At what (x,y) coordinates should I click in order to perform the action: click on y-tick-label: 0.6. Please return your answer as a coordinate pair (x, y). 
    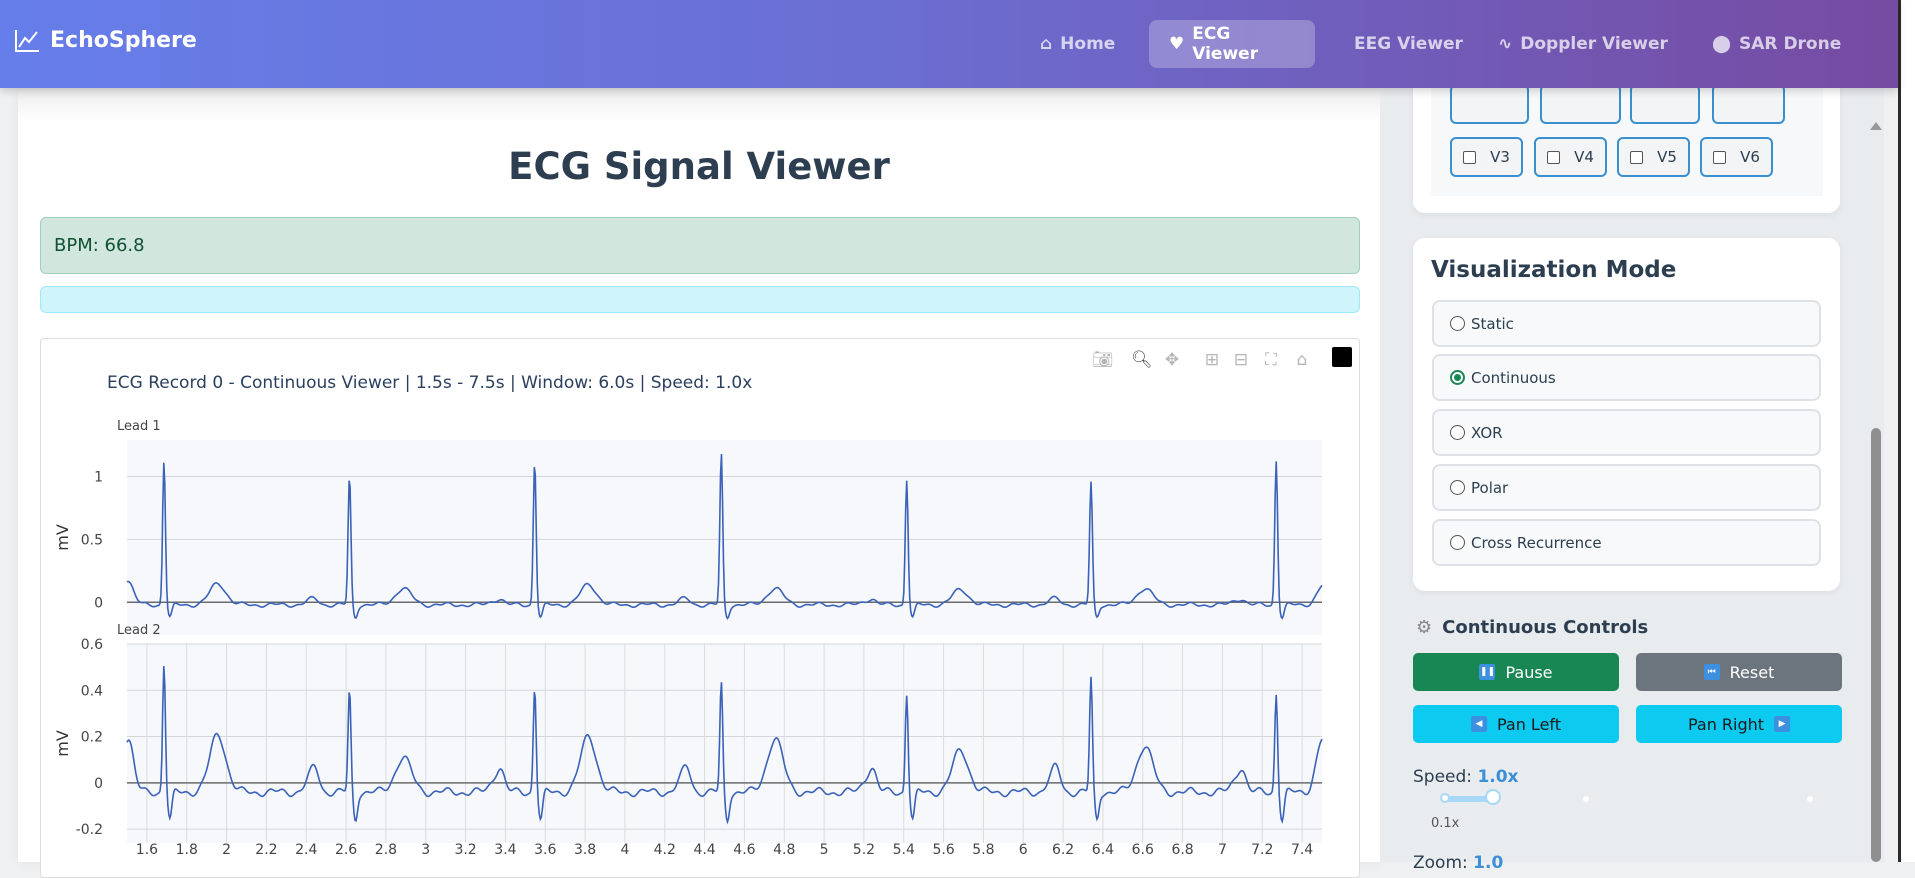
    Looking at the image, I should click on (92, 645).